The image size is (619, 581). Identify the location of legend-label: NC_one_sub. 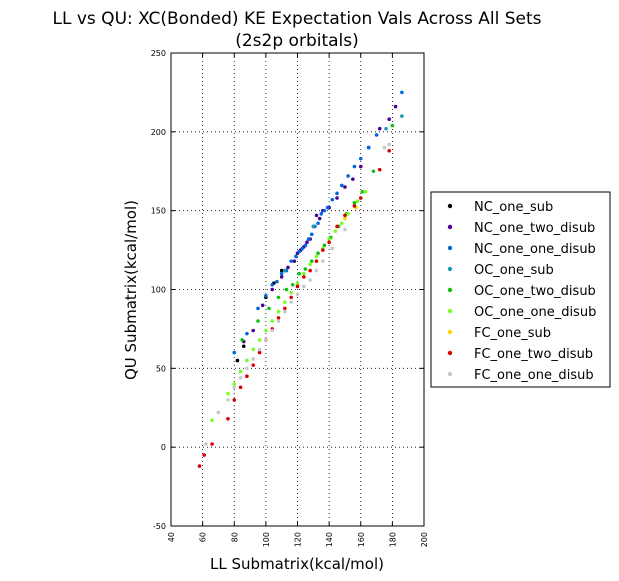
(513, 207).